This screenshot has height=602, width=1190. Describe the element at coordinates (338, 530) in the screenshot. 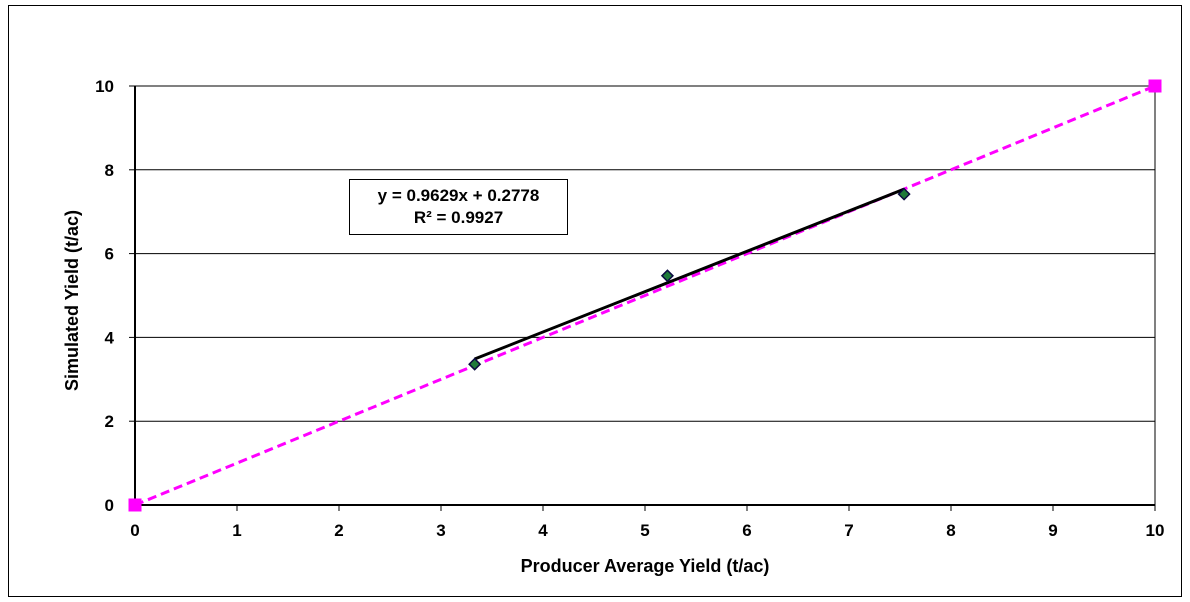

I see `x-tick-label-2: 2` at that location.